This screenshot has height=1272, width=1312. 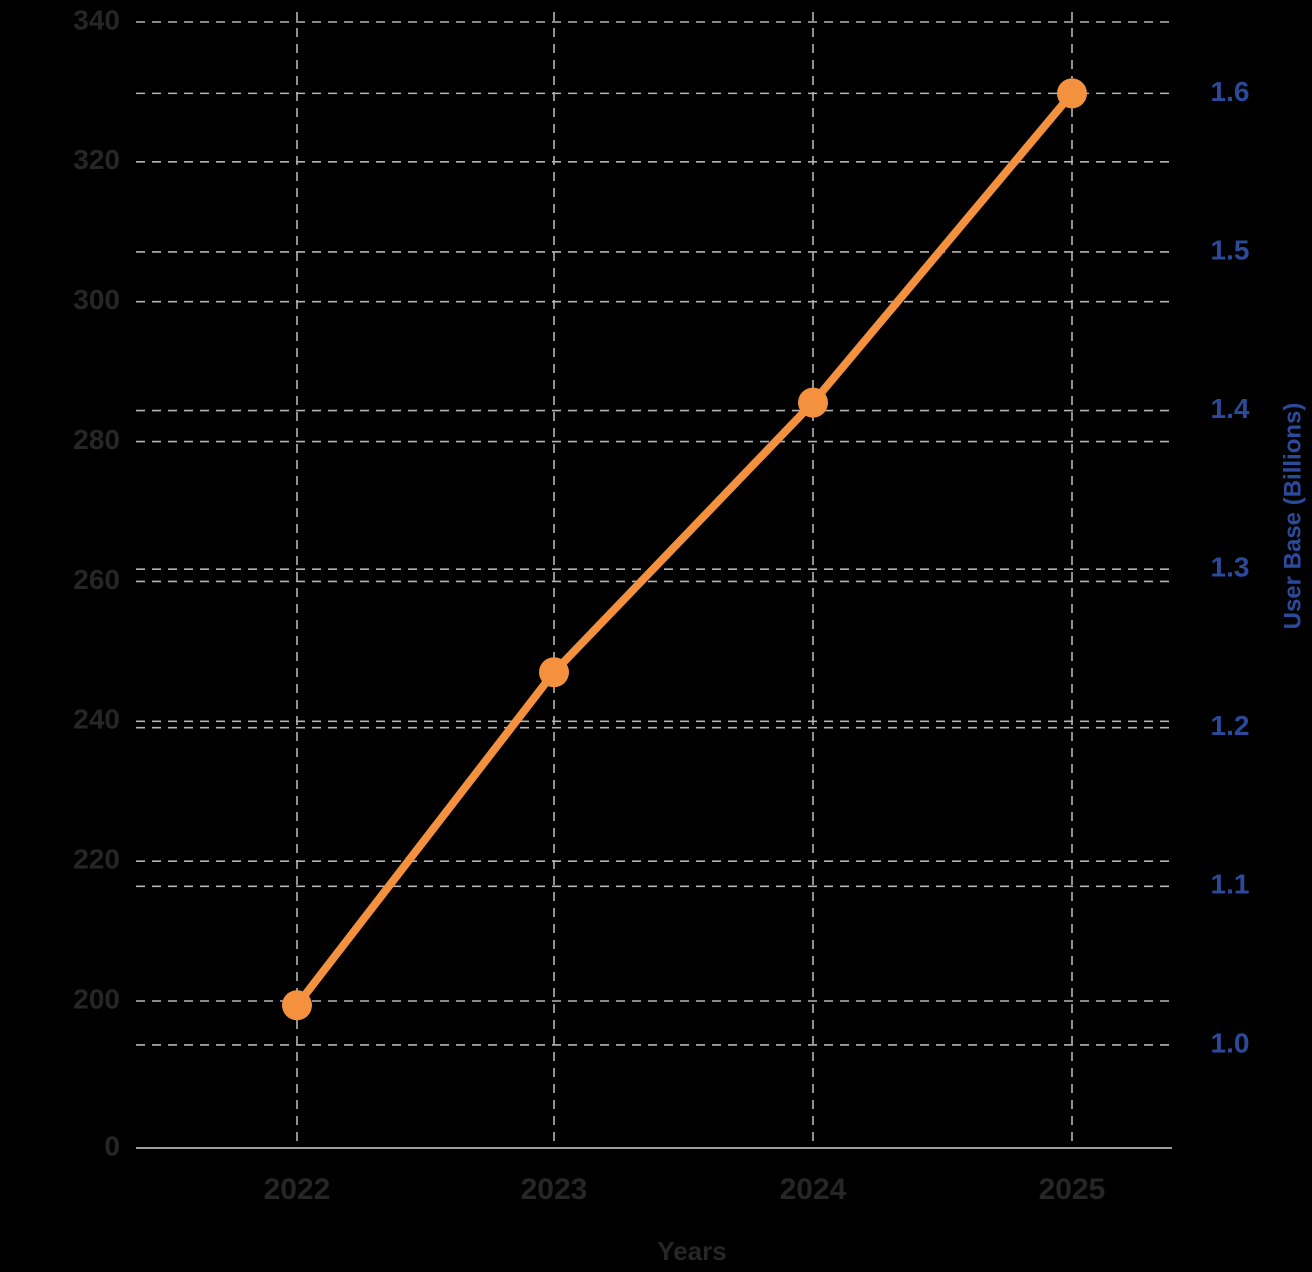 What do you see at coordinates (297, 1005) in the screenshot?
I see `data-point-2022` at bounding box center [297, 1005].